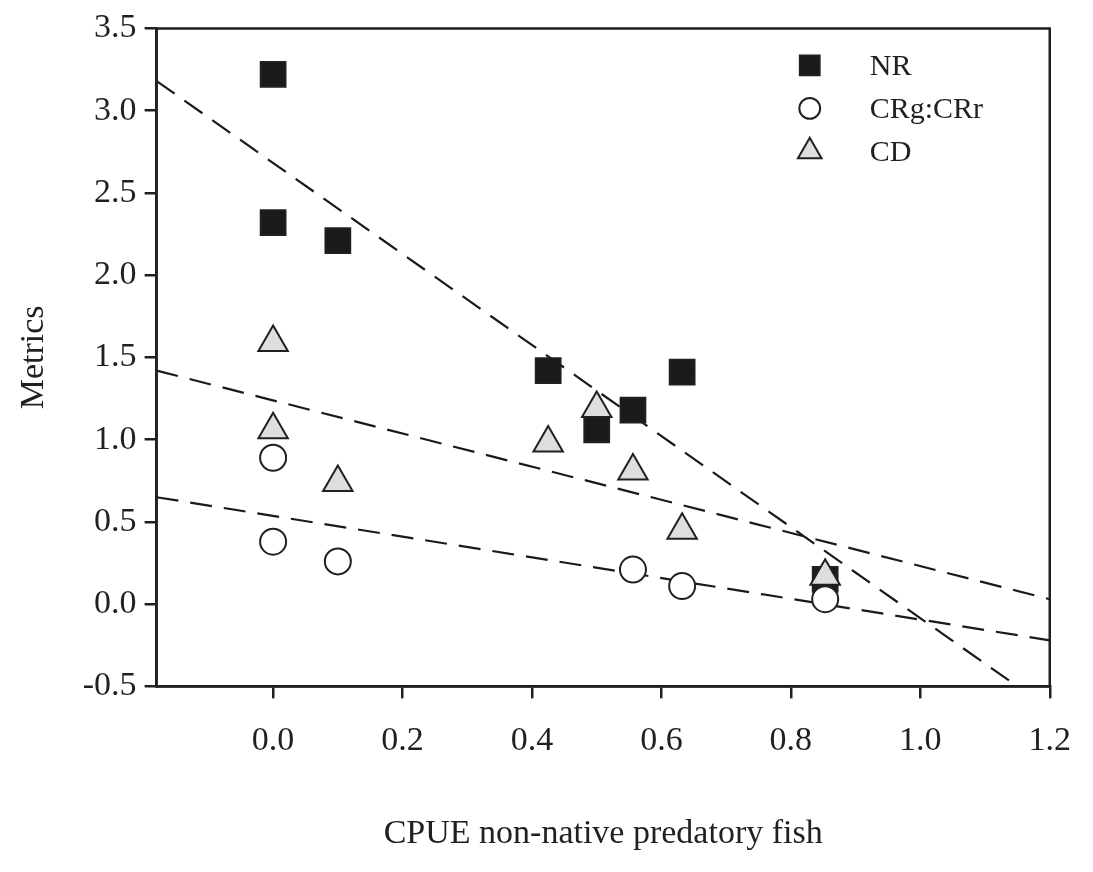 The width and height of the screenshot is (1093, 872). What do you see at coordinates (791, 738) in the screenshot?
I see `x-tick-label: 0.8` at bounding box center [791, 738].